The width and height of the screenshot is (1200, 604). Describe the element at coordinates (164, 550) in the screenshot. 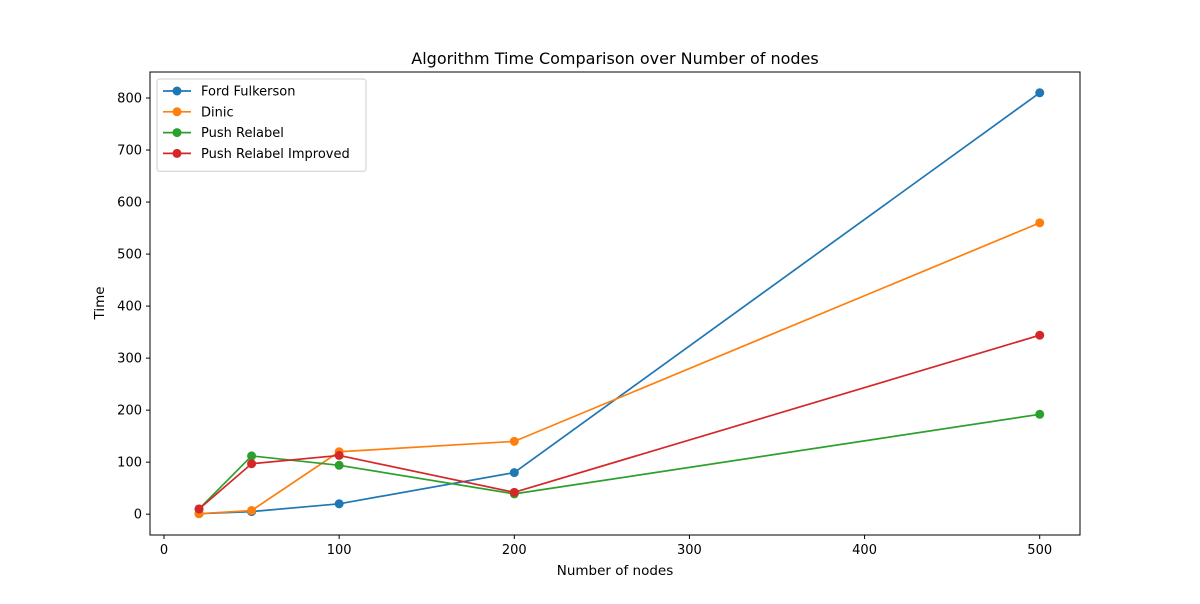

I see `x-tick-label: 0` at that location.